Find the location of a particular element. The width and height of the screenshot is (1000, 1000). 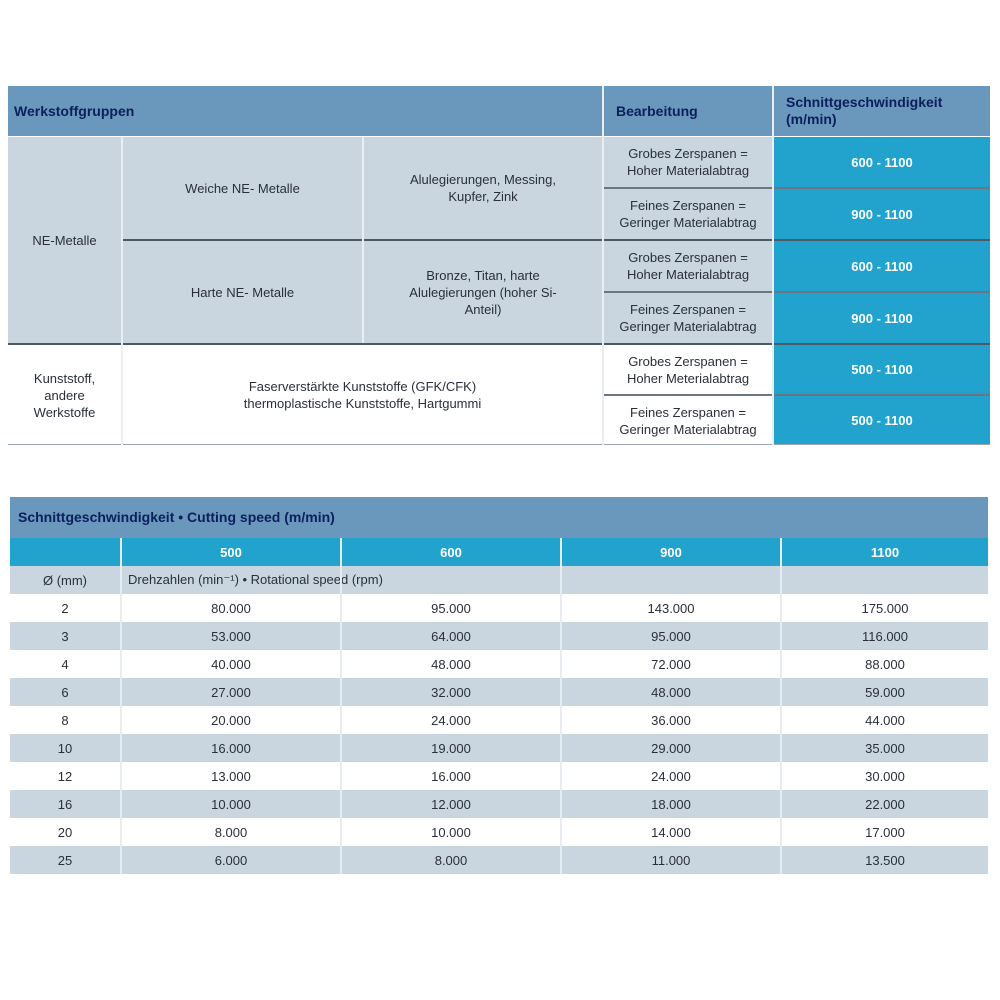

rpm-cell: 30.000 is located at coordinates (885, 776).